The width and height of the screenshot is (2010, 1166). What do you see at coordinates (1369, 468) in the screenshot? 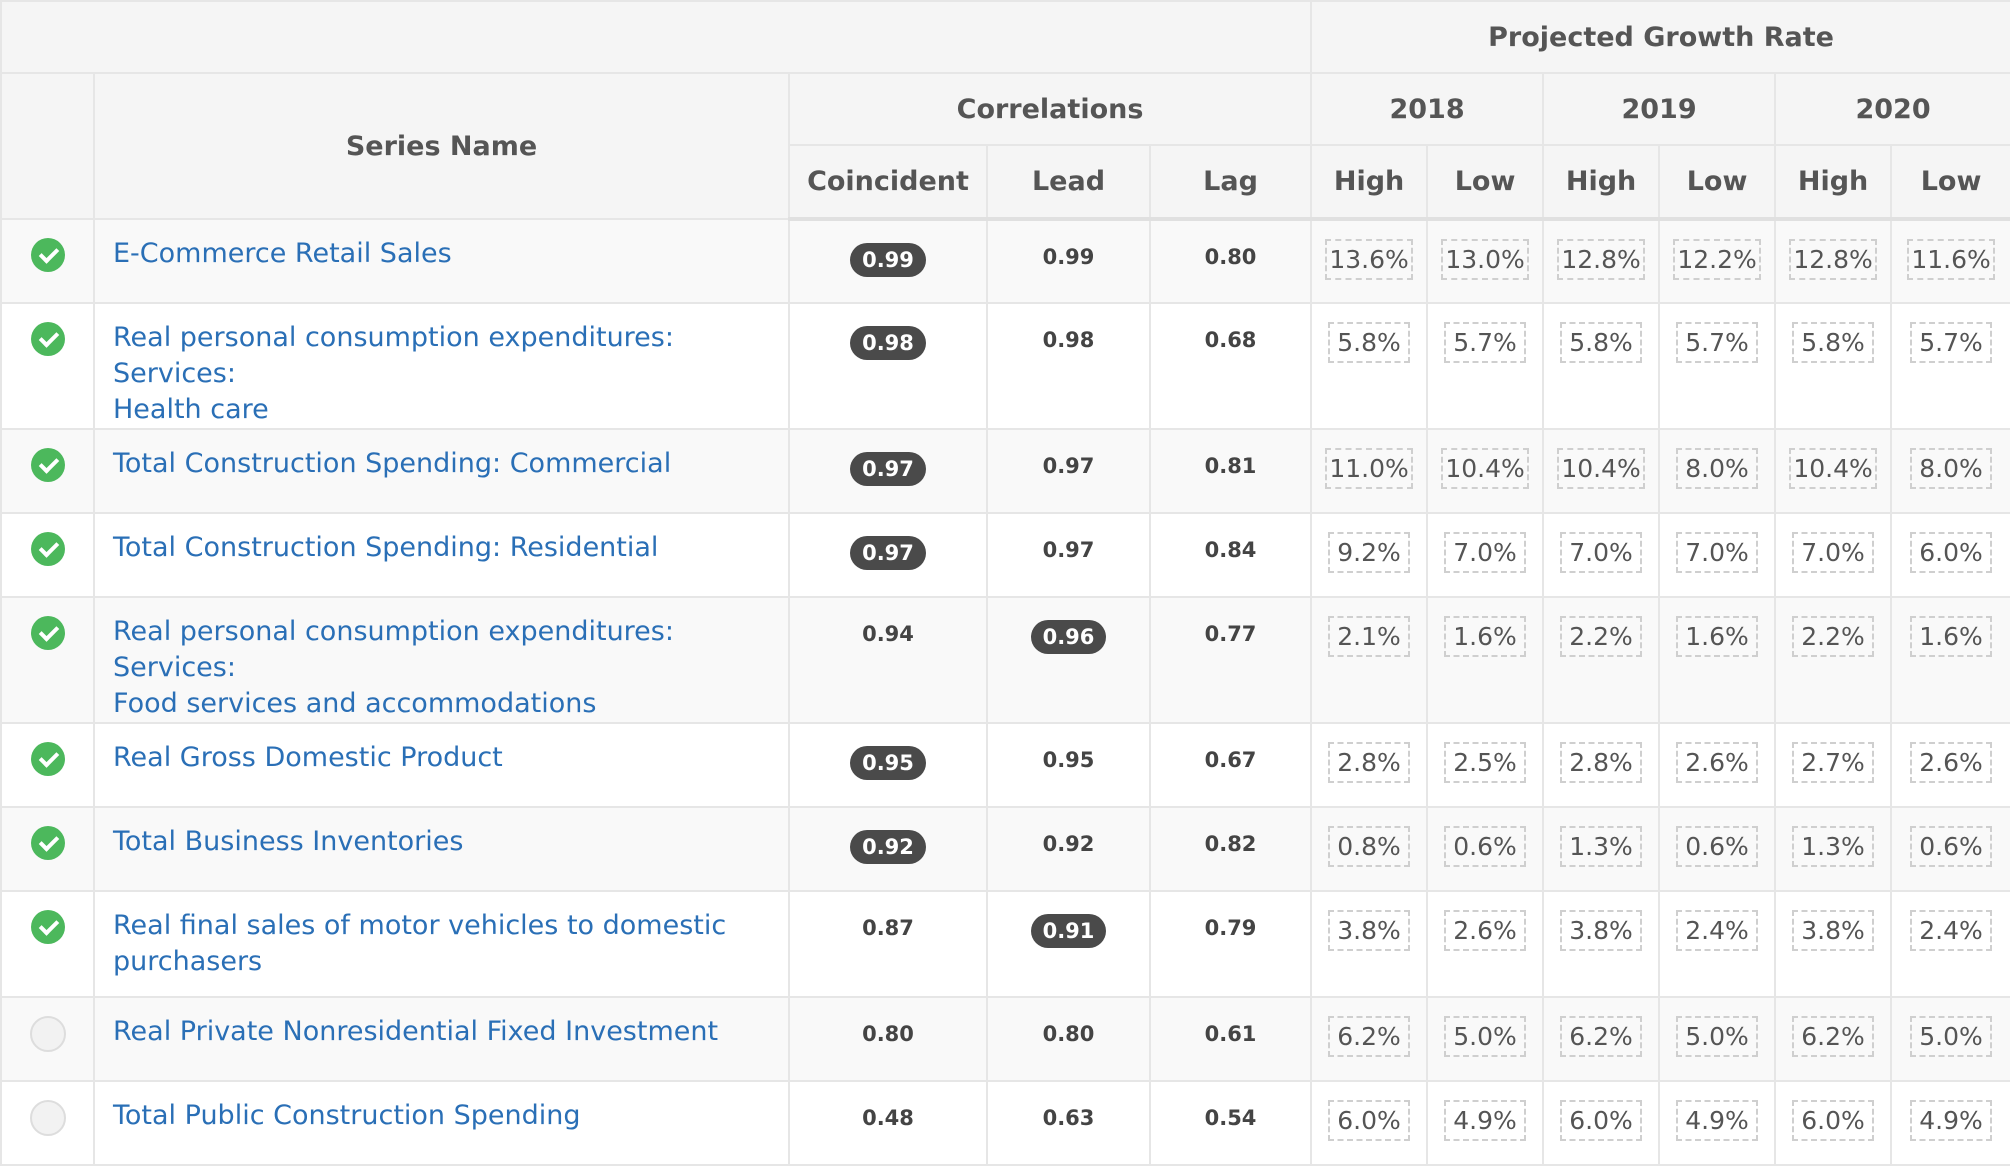
I see `editable-rate-value: 11.0%` at bounding box center [1369, 468].